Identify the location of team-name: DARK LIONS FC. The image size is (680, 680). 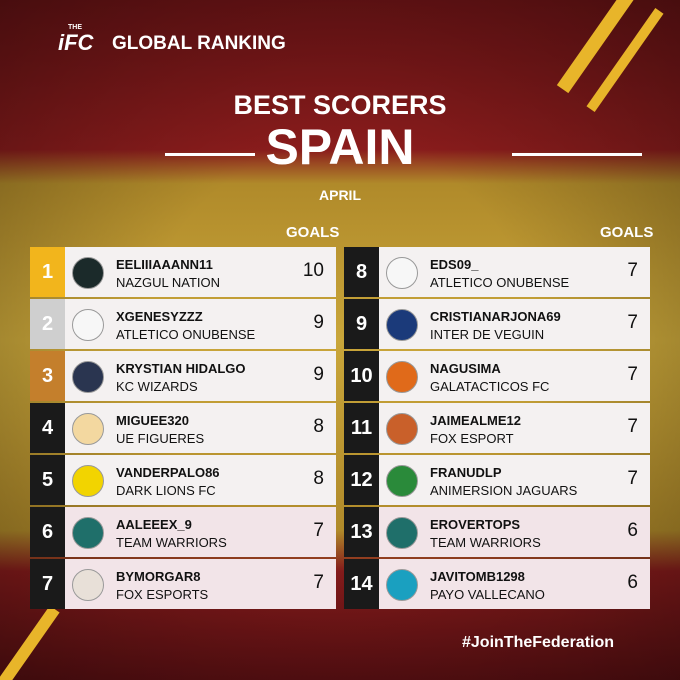
(166, 490).